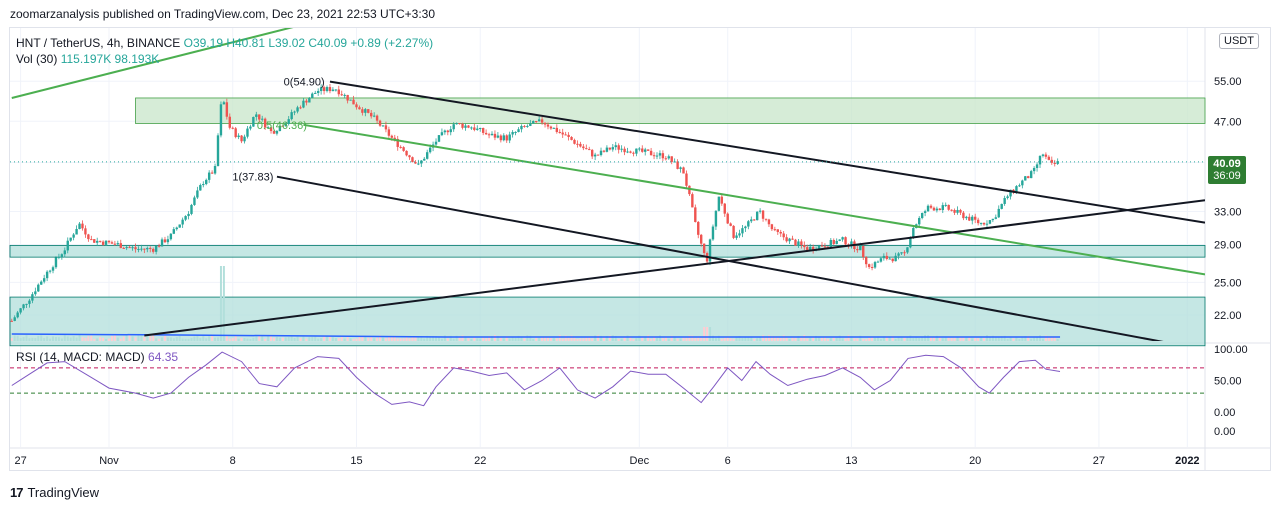 This screenshot has height=509, width=1280. Describe the element at coordinates (17, 492) in the screenshot. I see `tradingview-icon: 17` at that location.